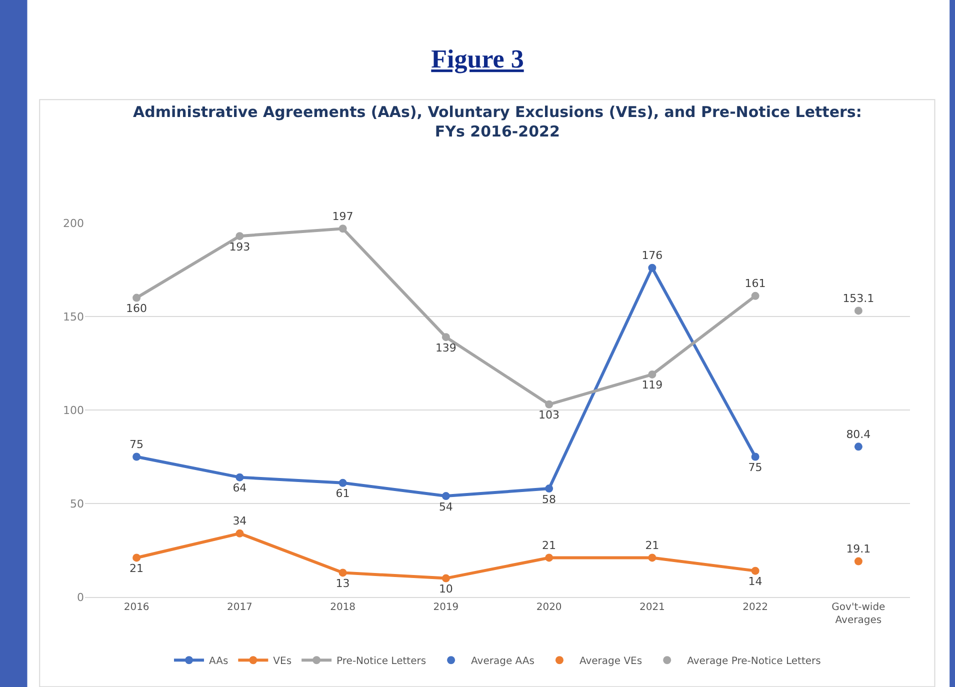 Image resolution: width=955 pixels, height=687 pixels. I want to click on data-label: 13, so click(343, 583).